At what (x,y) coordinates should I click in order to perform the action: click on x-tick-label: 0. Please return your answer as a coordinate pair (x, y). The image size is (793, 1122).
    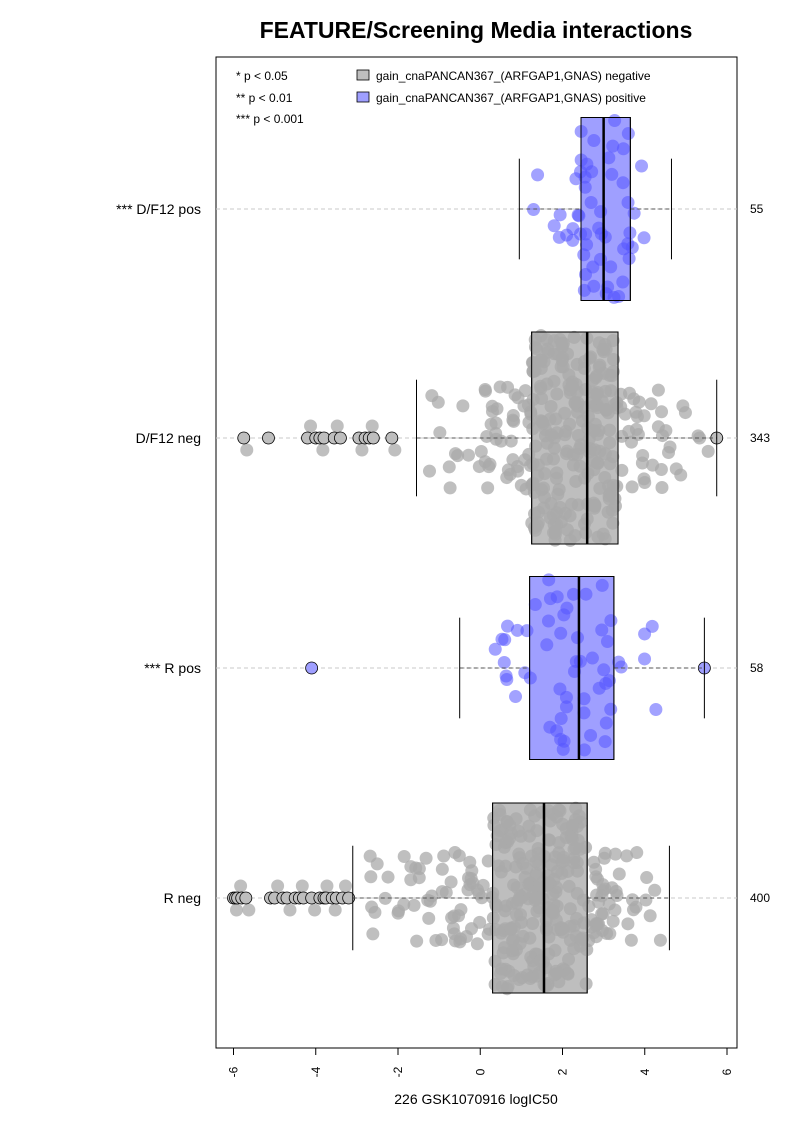
    Looking at the image, I should click on (480, 1071).